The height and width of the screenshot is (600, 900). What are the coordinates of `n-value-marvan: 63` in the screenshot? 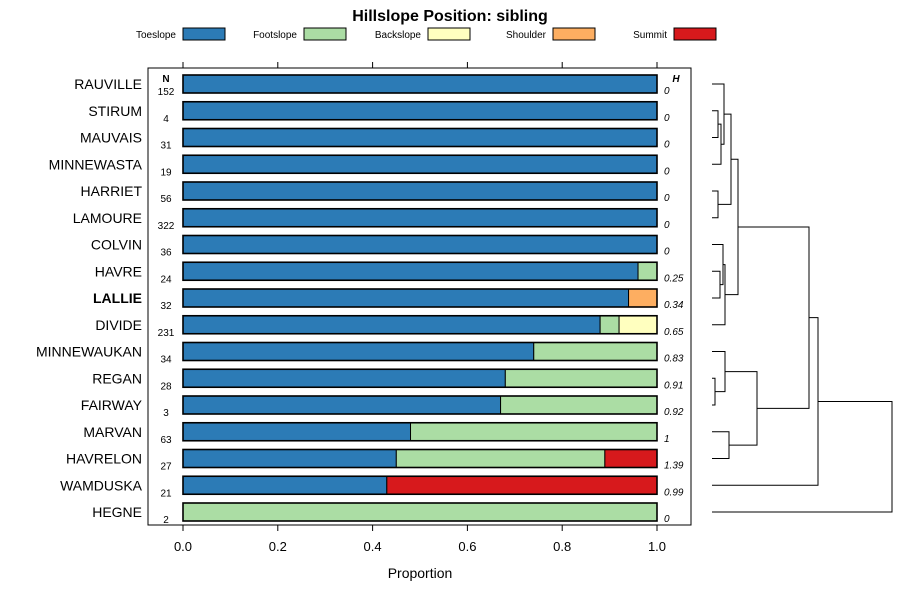 It's located at (166, 440).